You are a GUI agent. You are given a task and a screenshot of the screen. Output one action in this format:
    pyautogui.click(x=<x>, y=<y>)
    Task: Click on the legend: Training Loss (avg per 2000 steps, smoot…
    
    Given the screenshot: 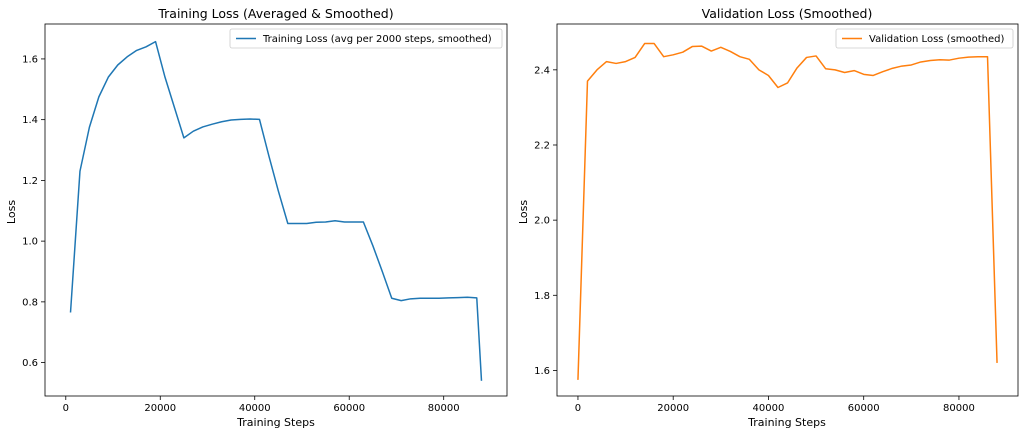 What is the action you would take?
    pyautogui.click(x=366, y=38)
    